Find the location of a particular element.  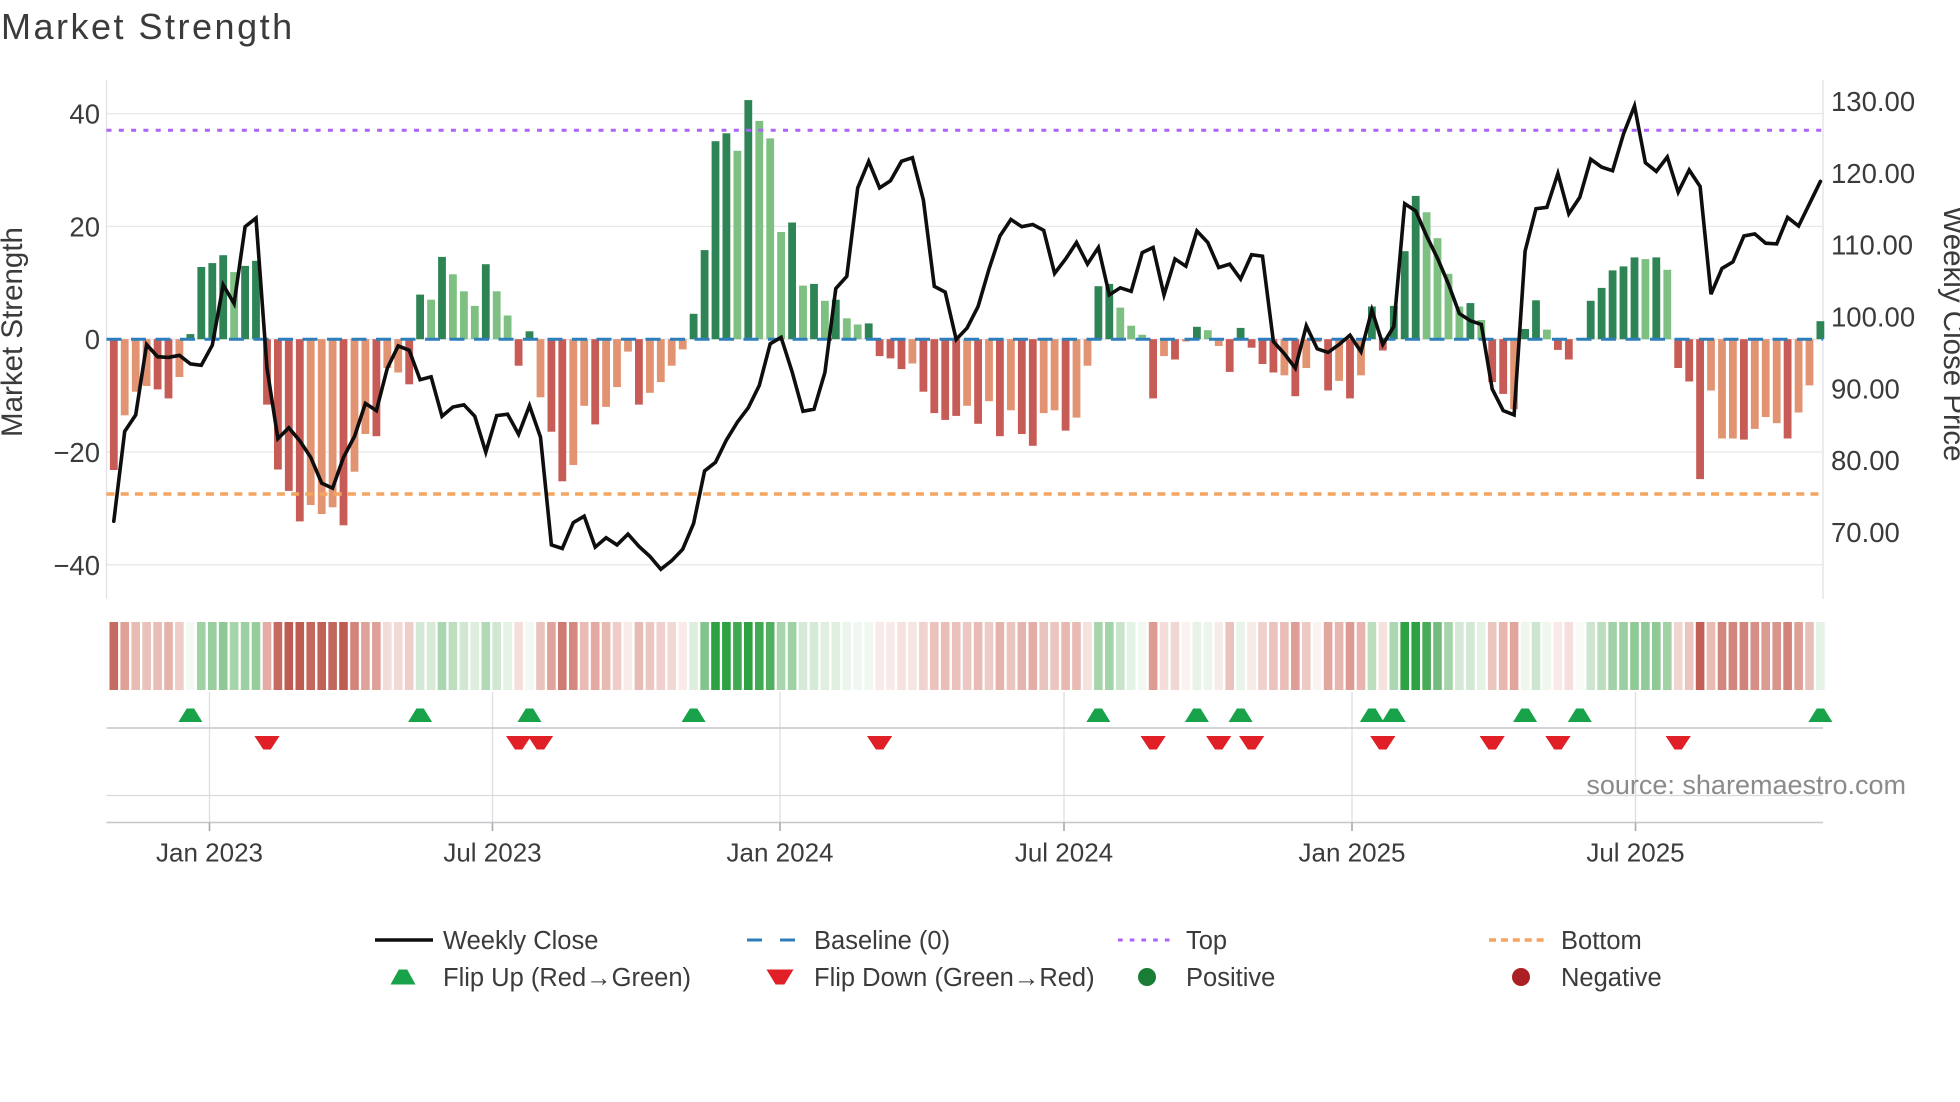

svg-text: Jul 2024 is located at coordinates (1064, 853).